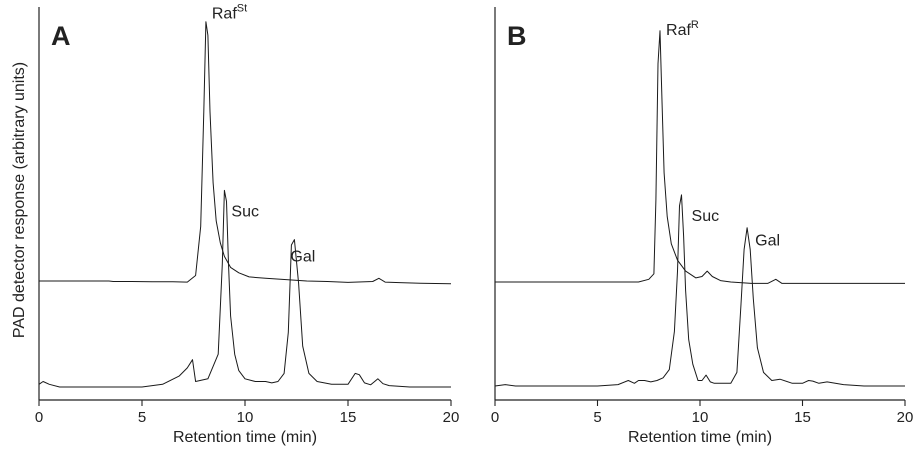  What do you see at coordinates (19, 200) in the screenshot?
I see `y-axis-label: PAD detector response (arbitrary units)` at bounding box center [19, 200].